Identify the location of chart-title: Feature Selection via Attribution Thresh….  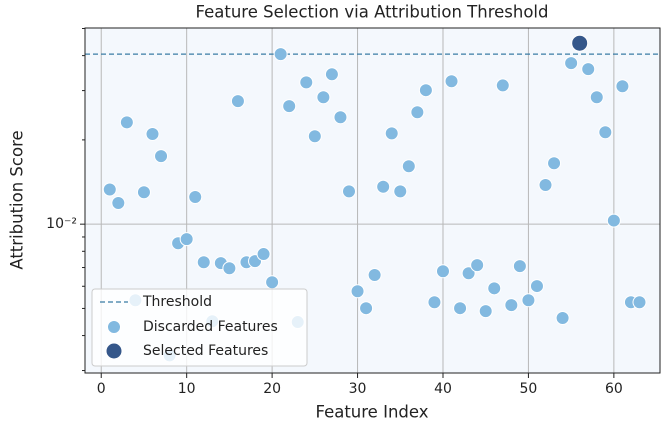
(372, 12).